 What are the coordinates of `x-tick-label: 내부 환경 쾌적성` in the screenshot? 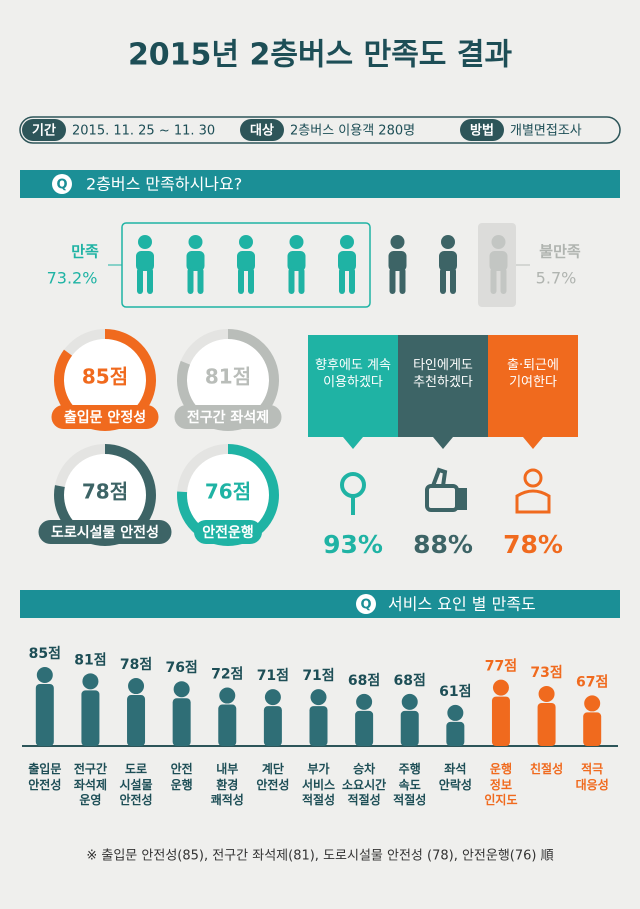 It's located at (227, 785).